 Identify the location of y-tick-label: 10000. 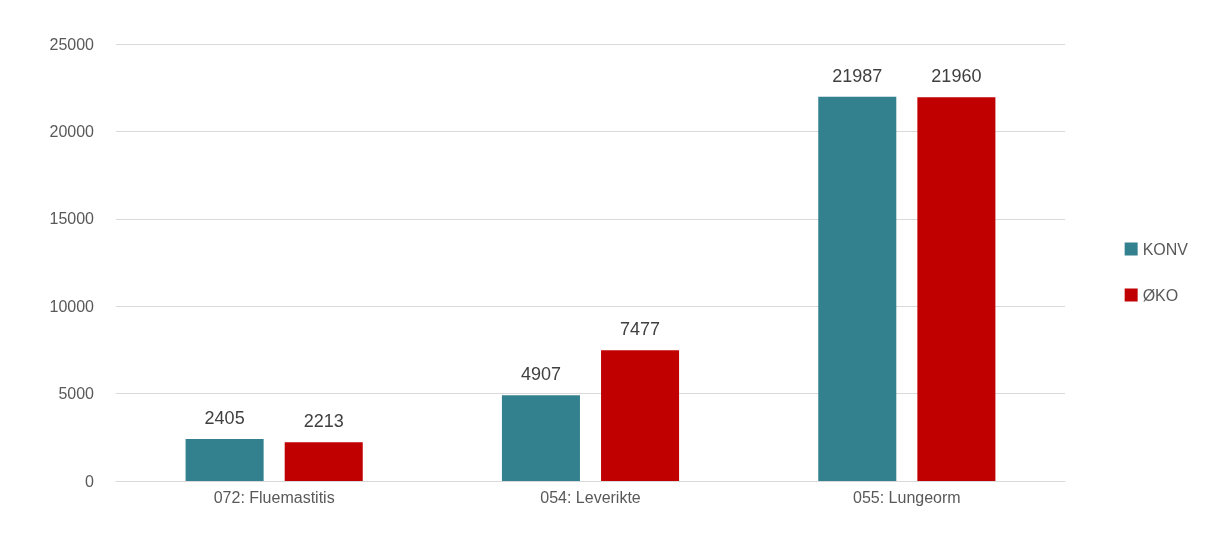
(72, 306).